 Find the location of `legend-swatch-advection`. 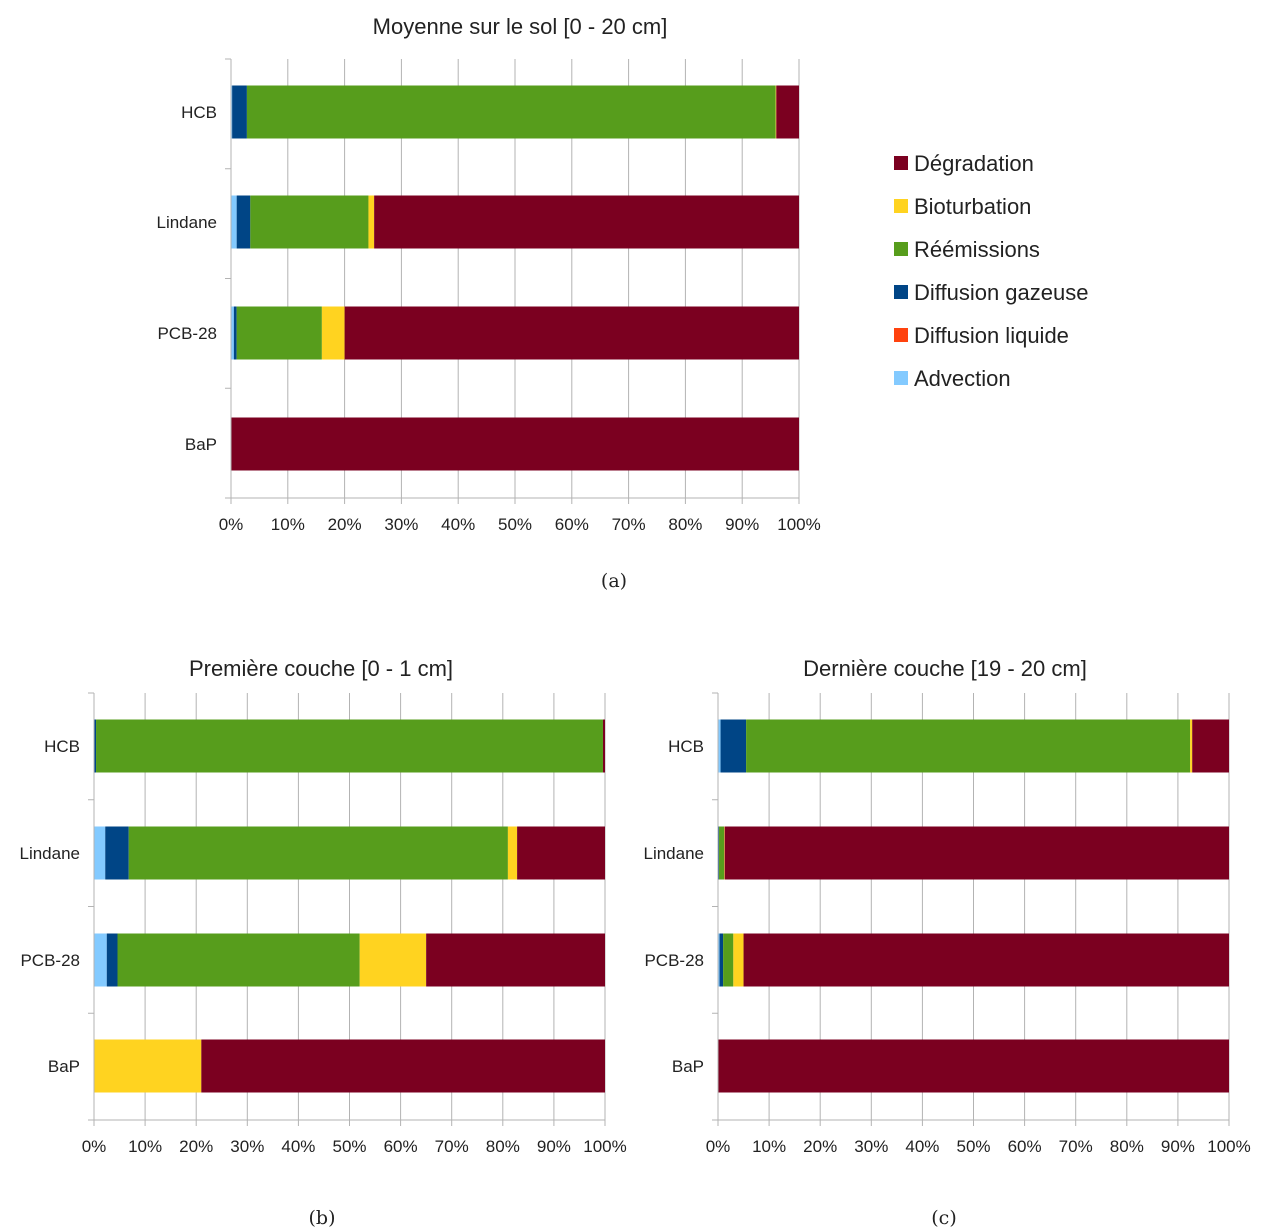

legend-swatch-advection is located at coordinates (901, 378).